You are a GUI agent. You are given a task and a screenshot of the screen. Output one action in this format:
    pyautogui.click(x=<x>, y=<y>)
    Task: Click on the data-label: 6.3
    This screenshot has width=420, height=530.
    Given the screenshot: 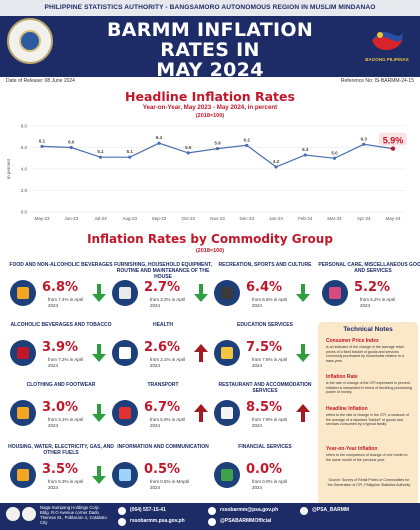 What is the action you would take?
    pyautogui.click(x=364, y=138)
    